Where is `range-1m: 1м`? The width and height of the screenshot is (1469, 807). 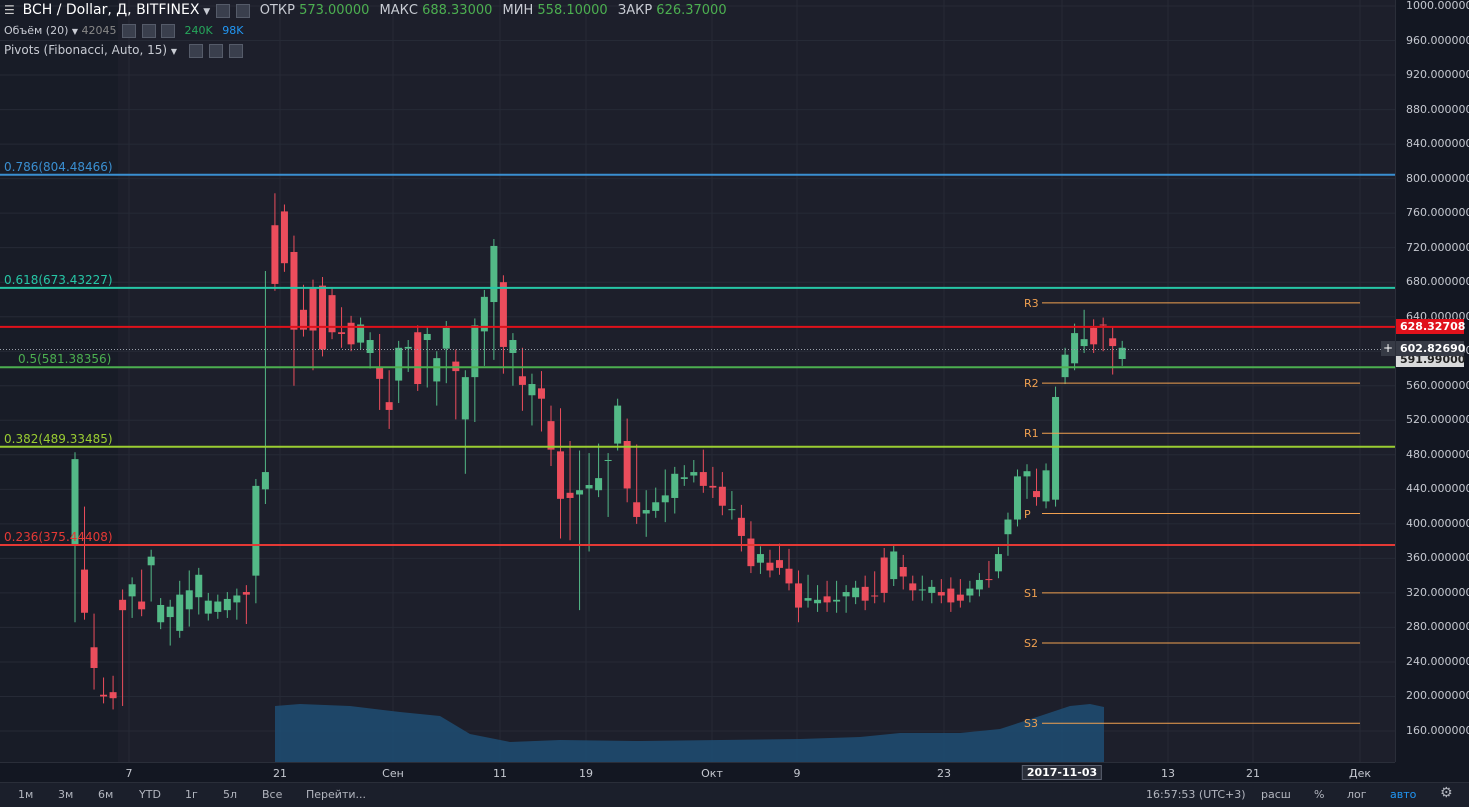 range-1m: 1м is located at coordinates (26, 794).